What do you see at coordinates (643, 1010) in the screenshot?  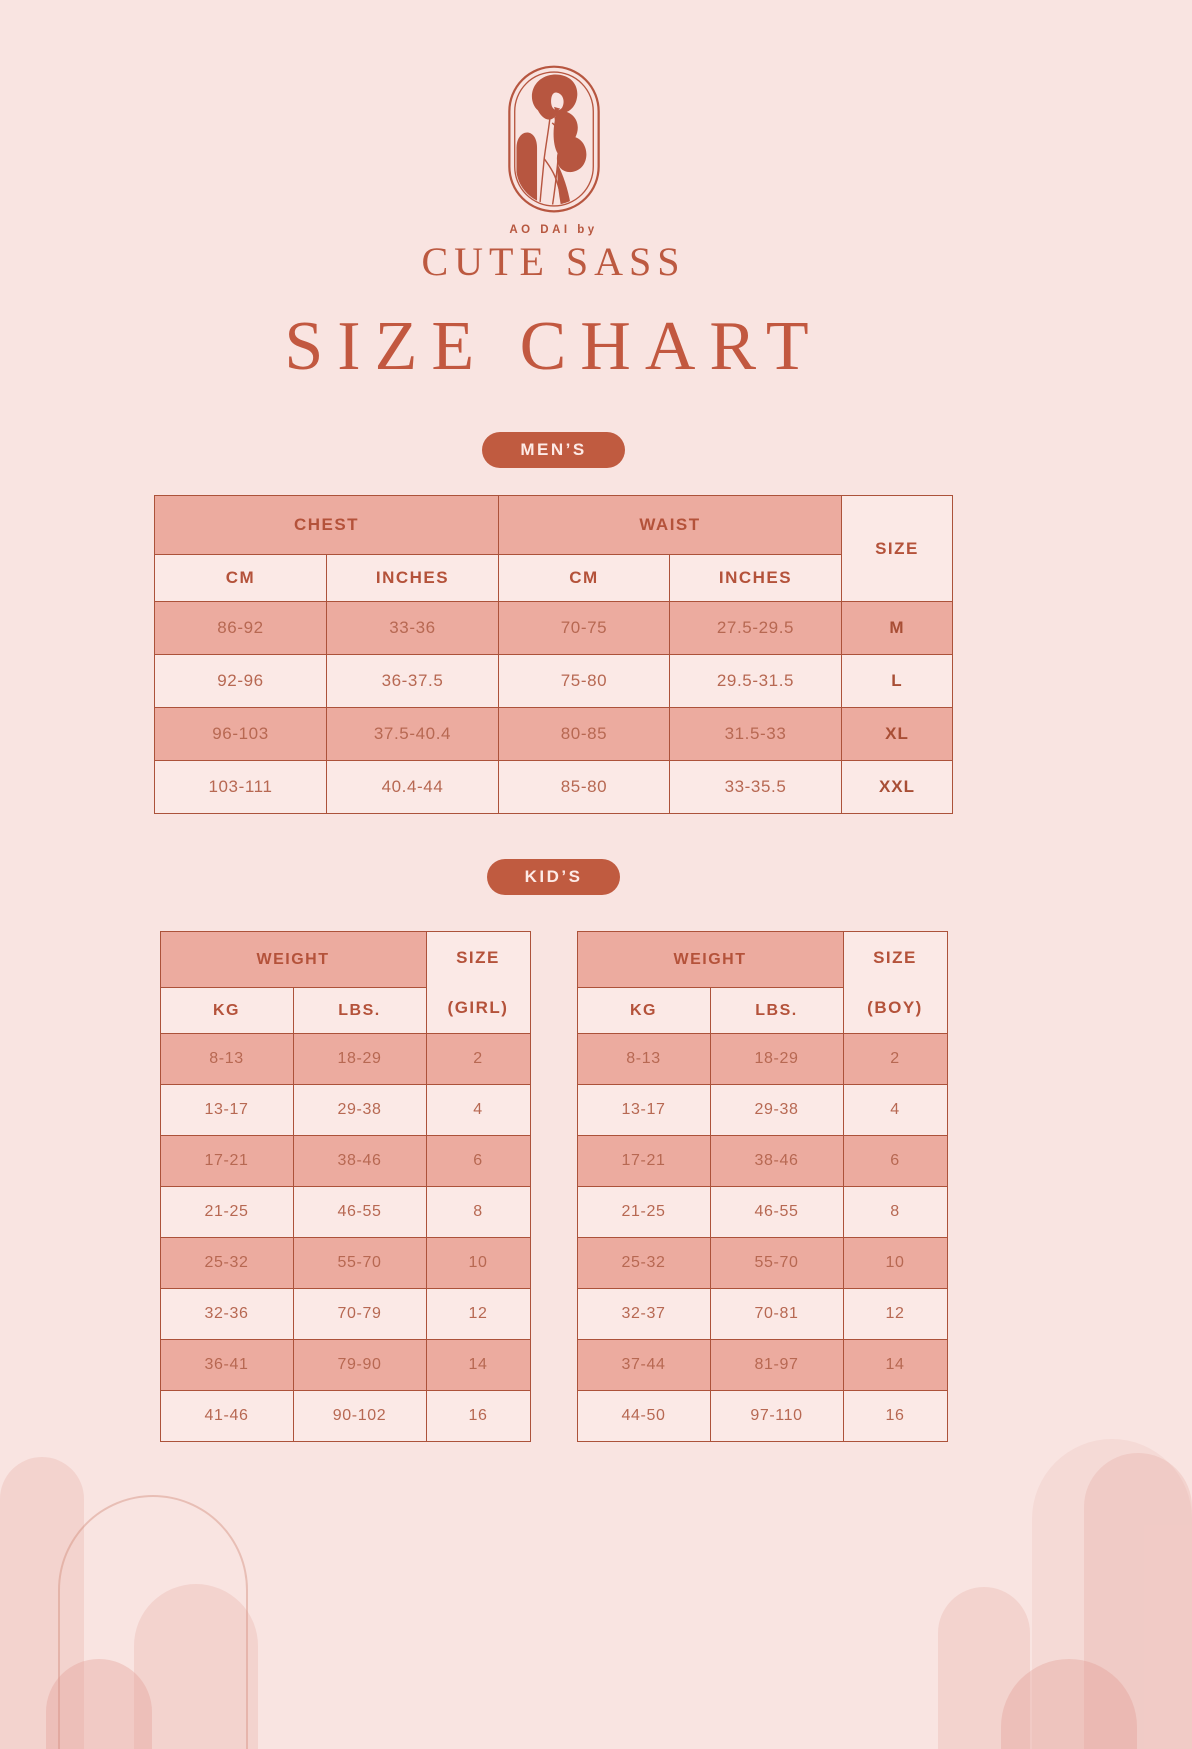 I see `boys-kg-header: KG` at bounding box center [643, 1010].